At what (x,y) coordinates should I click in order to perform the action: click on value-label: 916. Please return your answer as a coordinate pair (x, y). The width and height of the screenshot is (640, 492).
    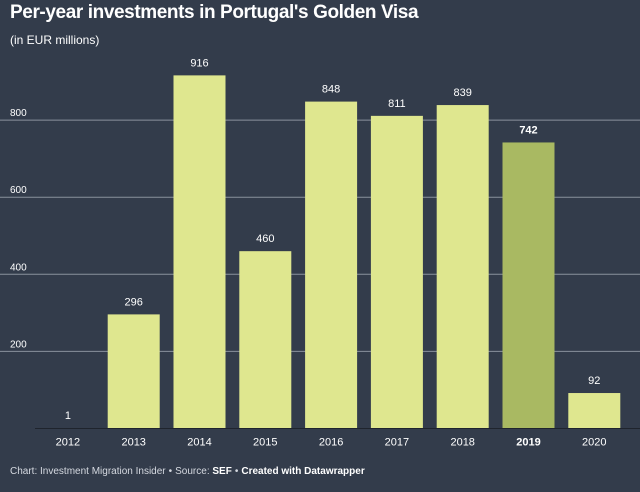
    Looking at the image, I should click on (199, 63).